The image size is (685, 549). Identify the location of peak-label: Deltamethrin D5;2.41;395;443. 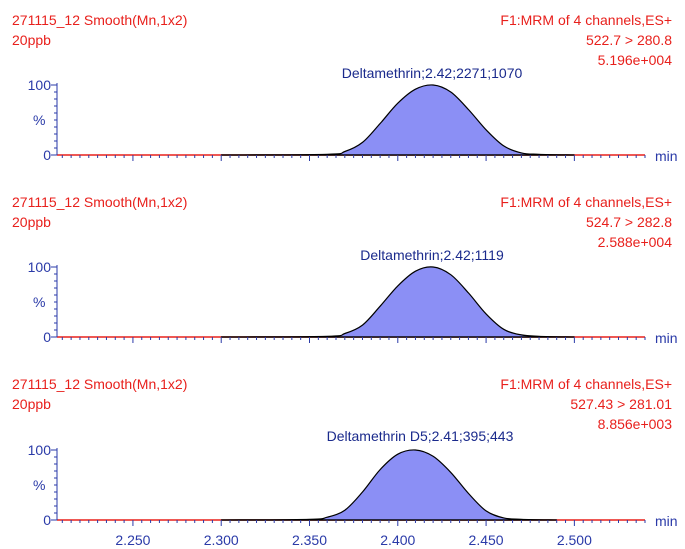
(420, 436).